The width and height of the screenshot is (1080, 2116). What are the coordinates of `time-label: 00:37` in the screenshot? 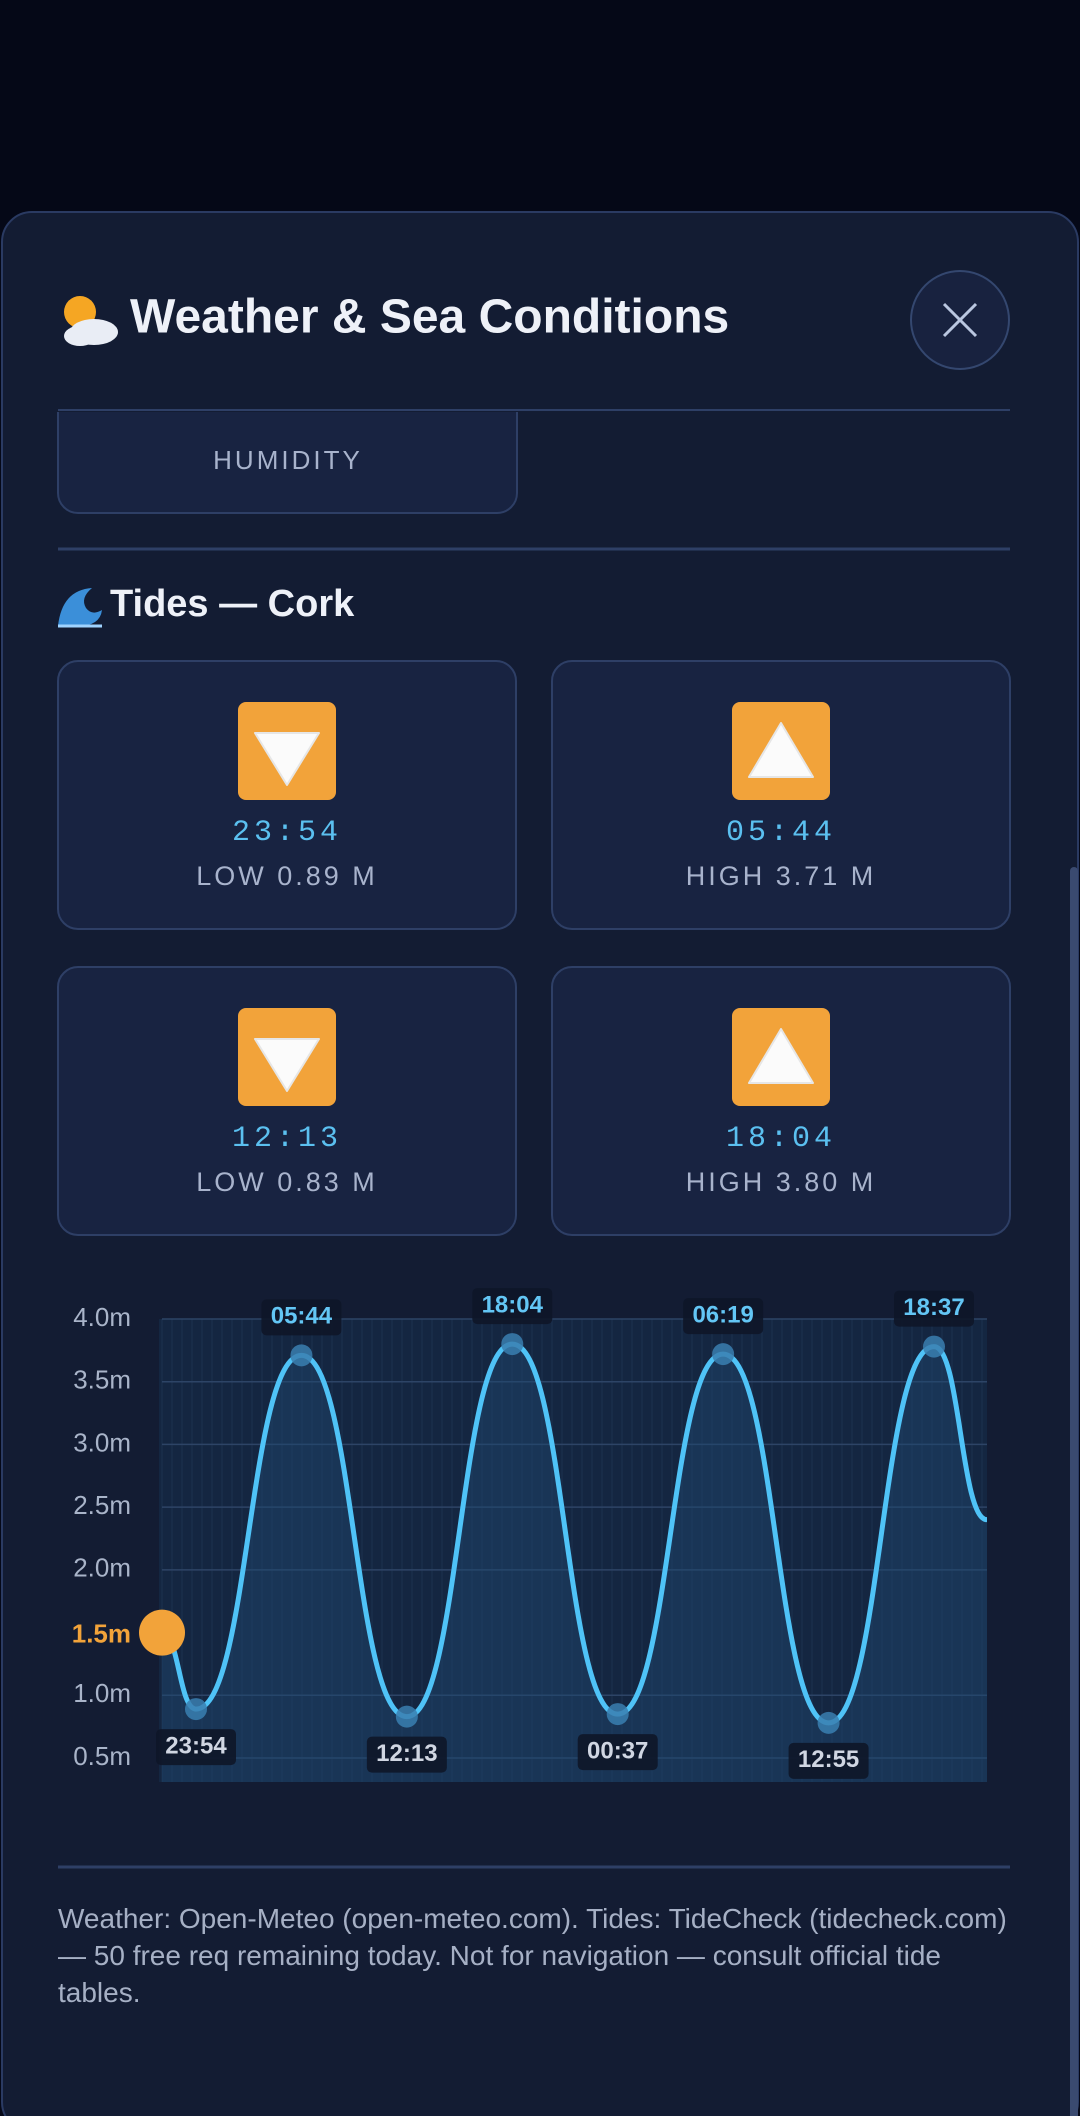 It's located at (617, 1750).